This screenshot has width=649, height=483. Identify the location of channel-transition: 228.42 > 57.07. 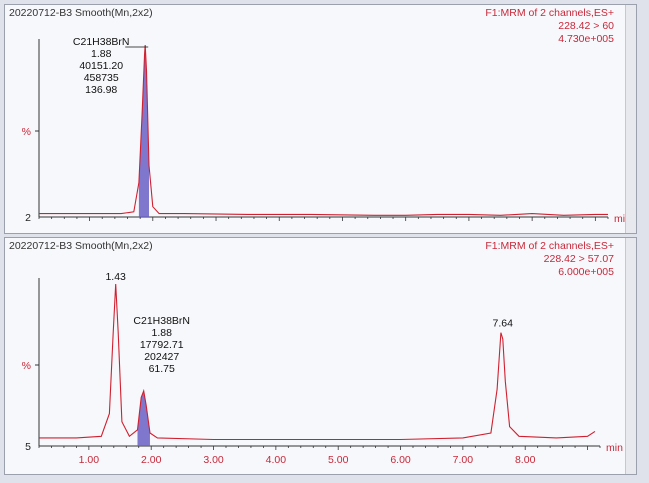
(578, 259).